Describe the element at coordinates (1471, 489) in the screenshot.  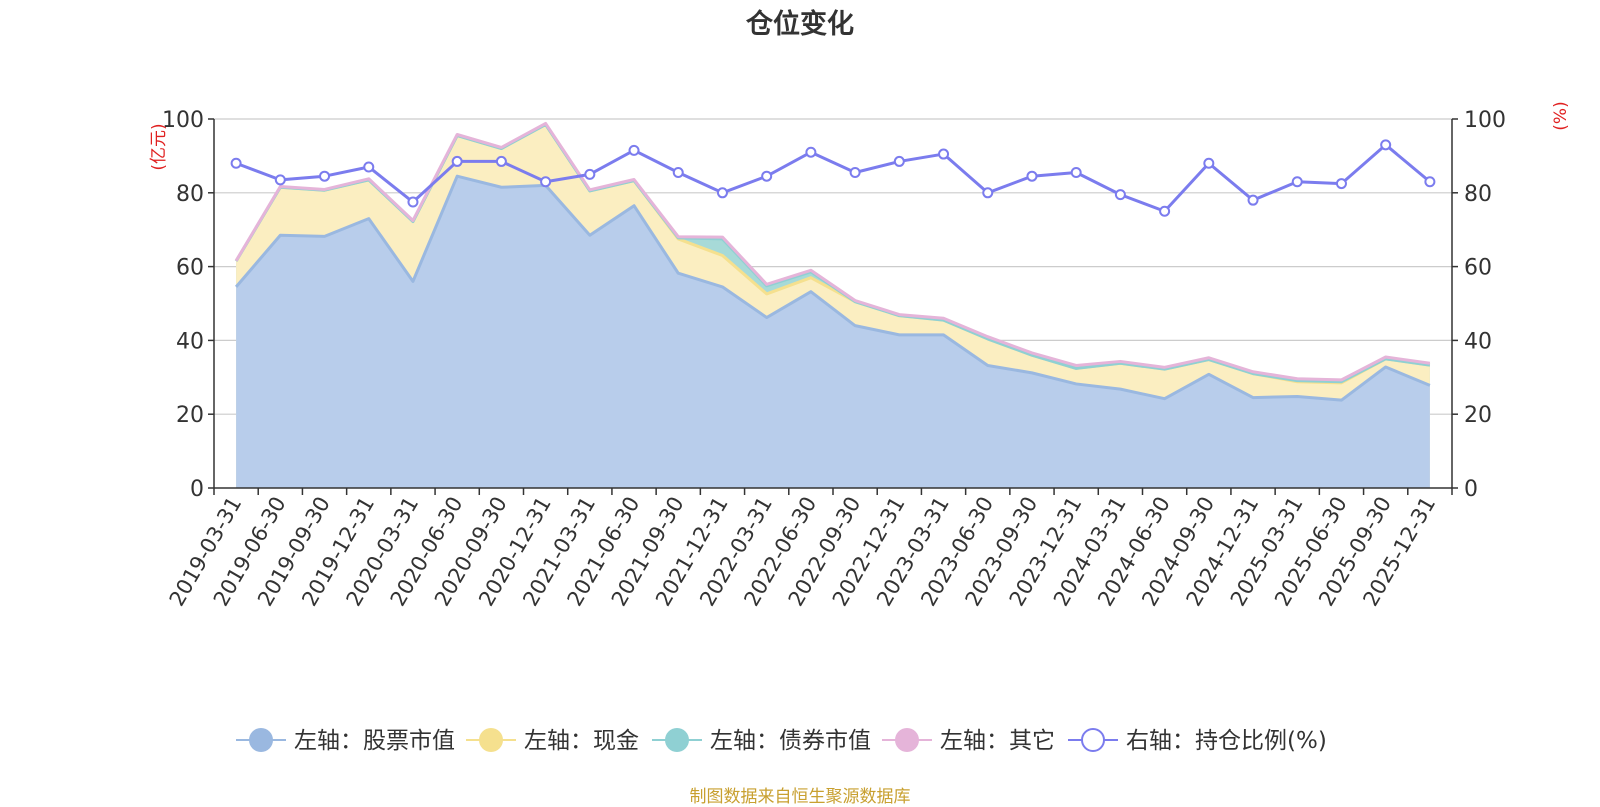
I see `right-tick-label: 0` at that location.